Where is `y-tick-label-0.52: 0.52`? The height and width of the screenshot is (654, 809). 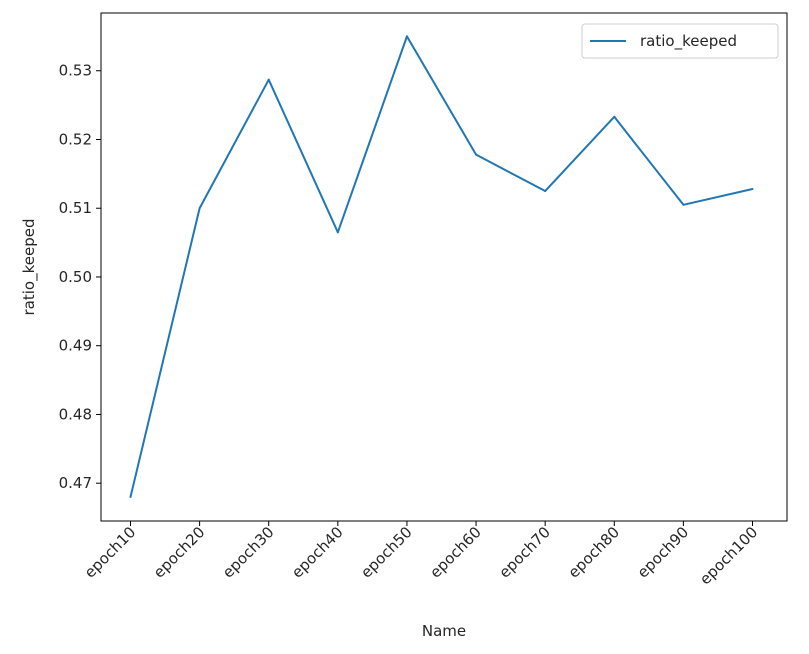 y-tick-label-0.52: 0.52 is located at coordinates (75, 139).